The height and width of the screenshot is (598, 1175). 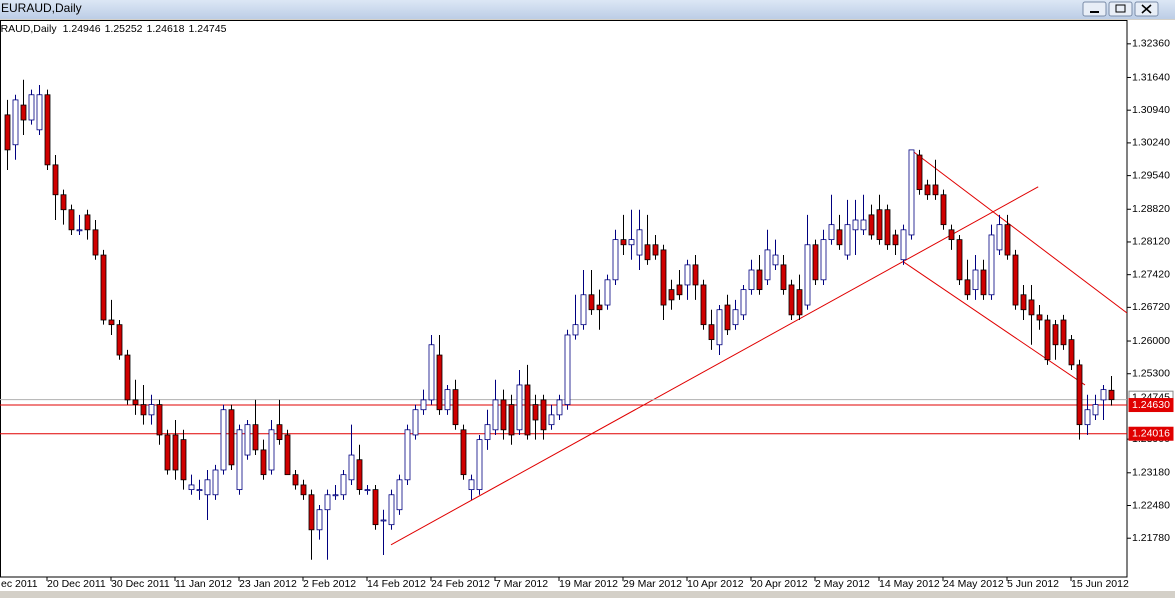 I want to click on x-tick-label: 5 Jun 2012, so click(x=1033, y=584).